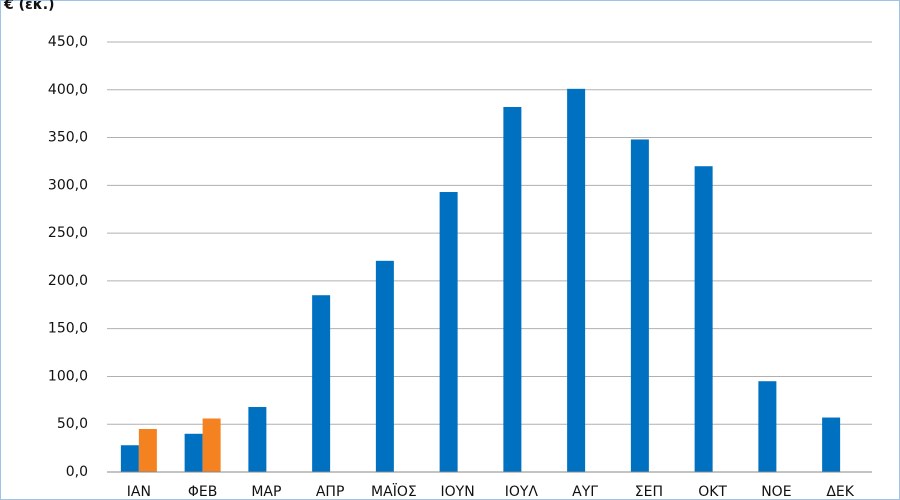 This screenshot has width=900, height=500. I want to click on y-tick-label: 400,0, so click(68, 90).